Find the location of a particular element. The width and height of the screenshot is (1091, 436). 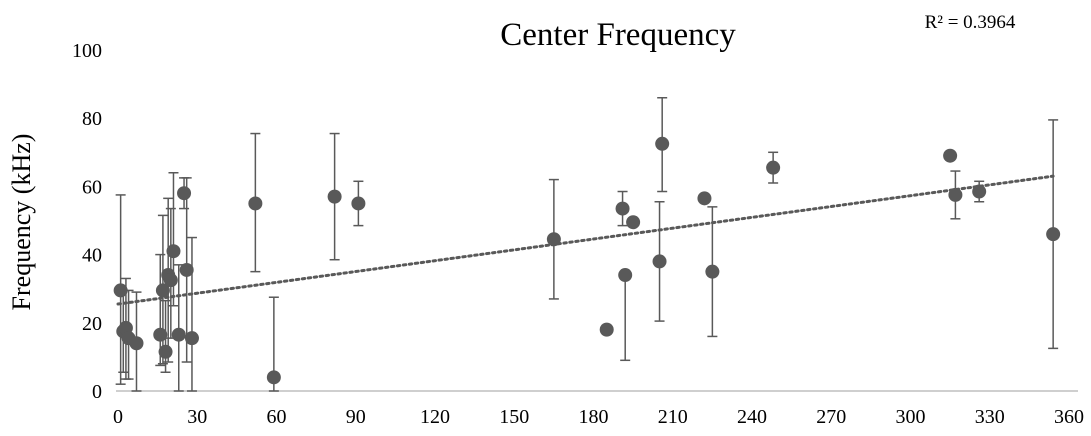

x-tick-label: 180 is located at coordinates (594, 417).